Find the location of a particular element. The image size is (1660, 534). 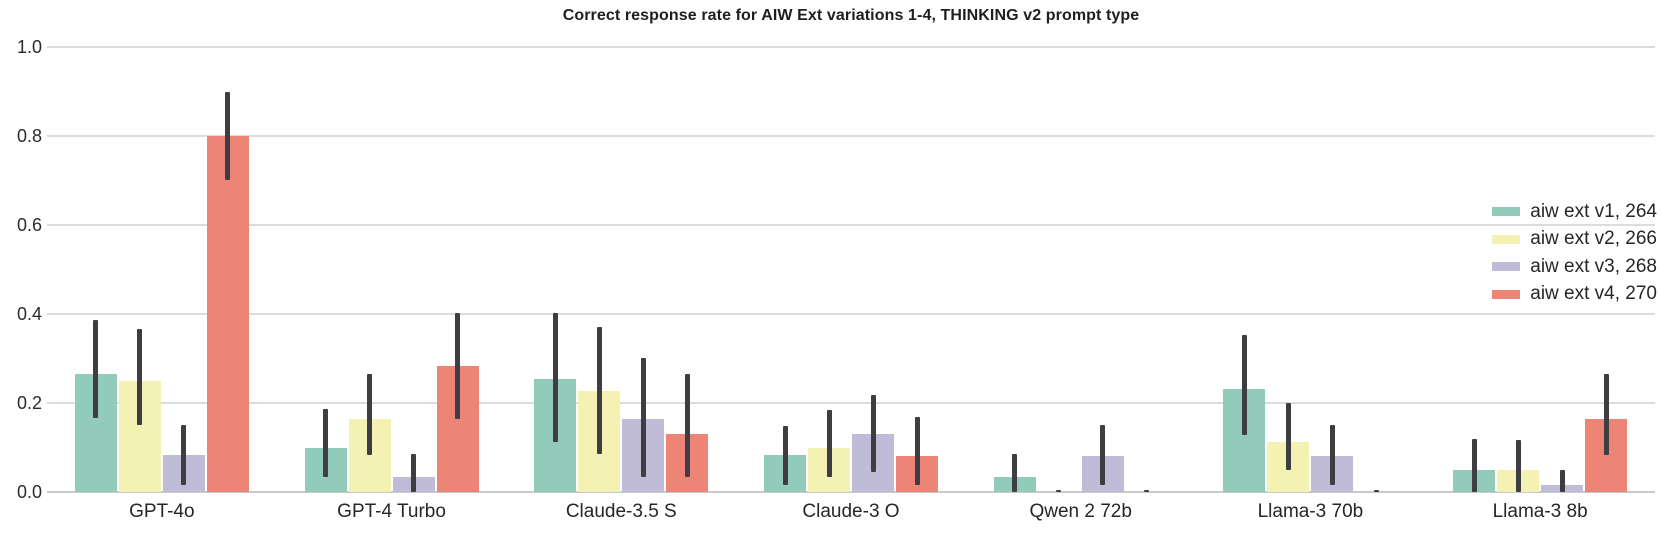

y-tick-label: 1.0 is located at coordinates (29, 47).